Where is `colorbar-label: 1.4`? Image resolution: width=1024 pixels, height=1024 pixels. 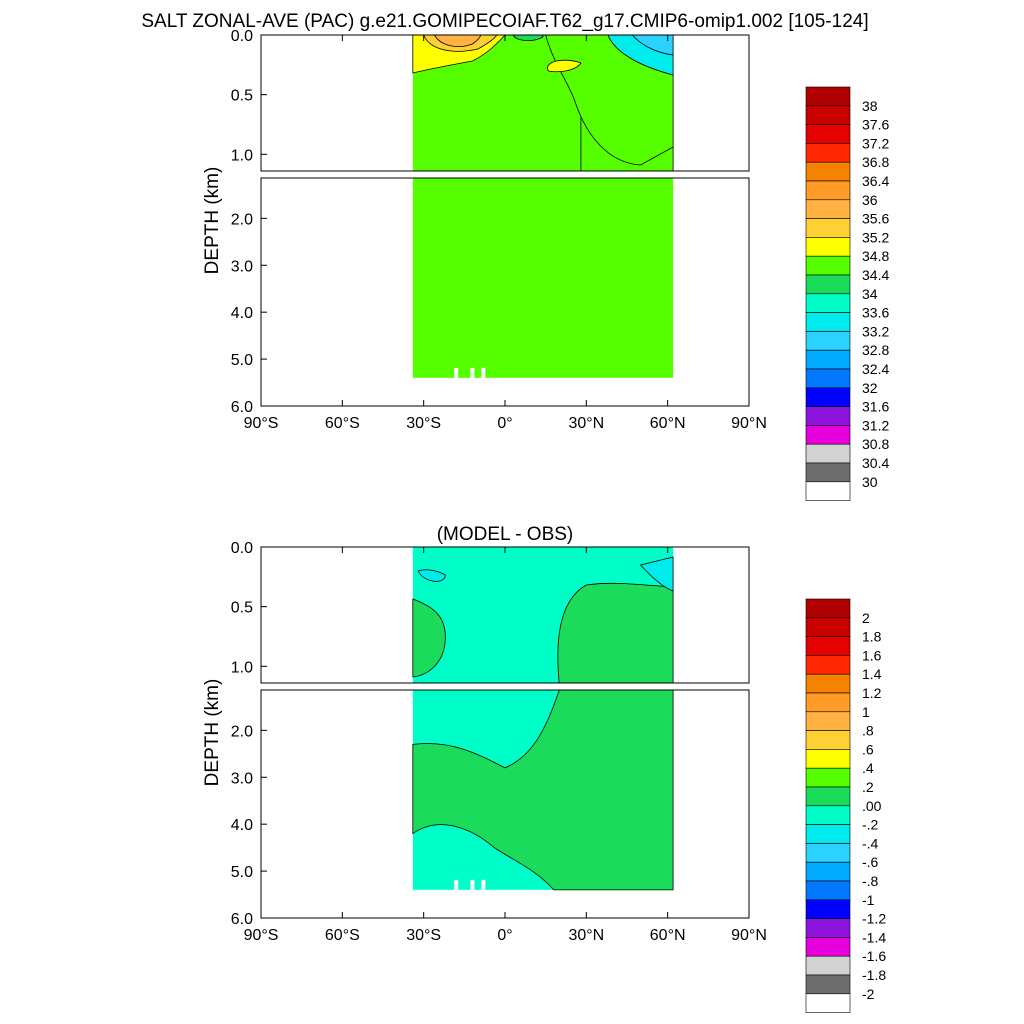
colorbar-label: 1.4 is located at coordinates (872, 674).